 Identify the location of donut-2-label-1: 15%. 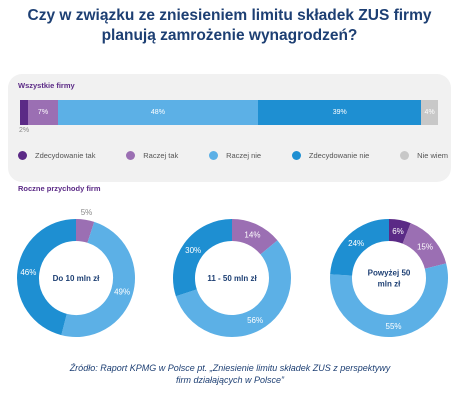
(425, 246).